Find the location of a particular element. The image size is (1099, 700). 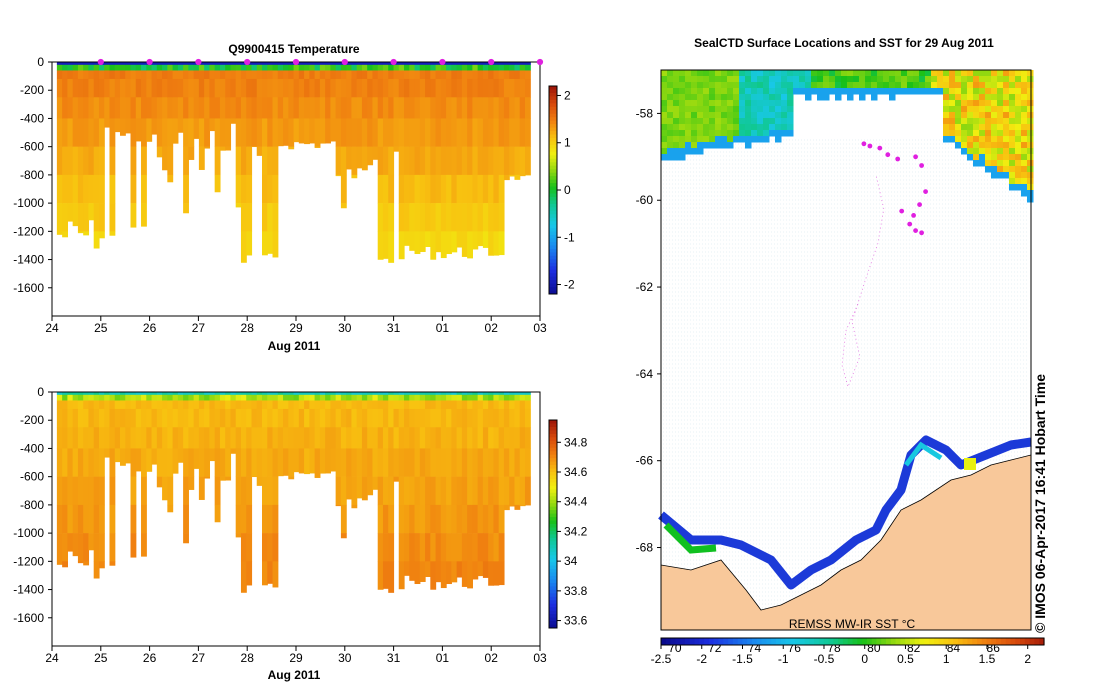

temperature-colorbar-swatch is located at coordinates (553, 223).